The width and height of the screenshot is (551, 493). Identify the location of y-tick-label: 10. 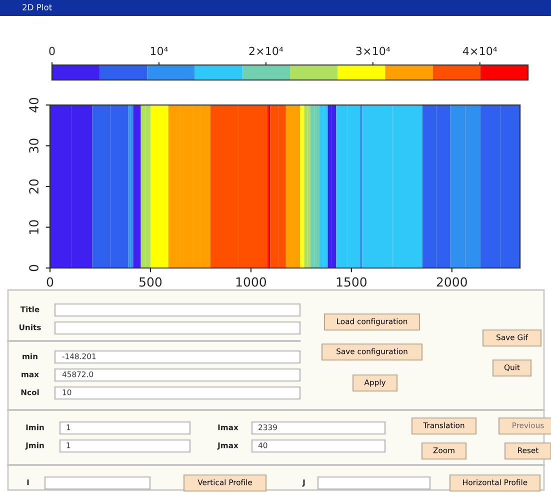
(34, 227).